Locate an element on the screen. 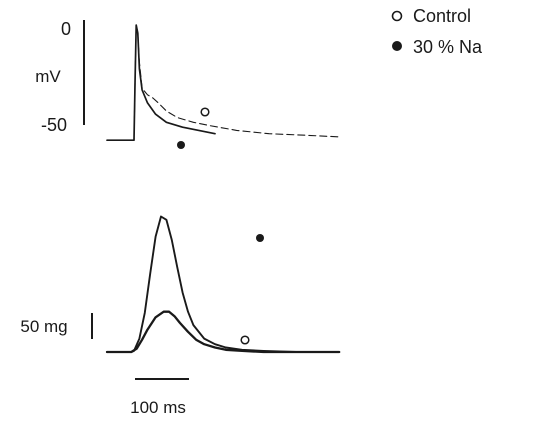 This screenshot has height=428, width=542. filled-circle-marker-icon is located at coordinates (397, 46).